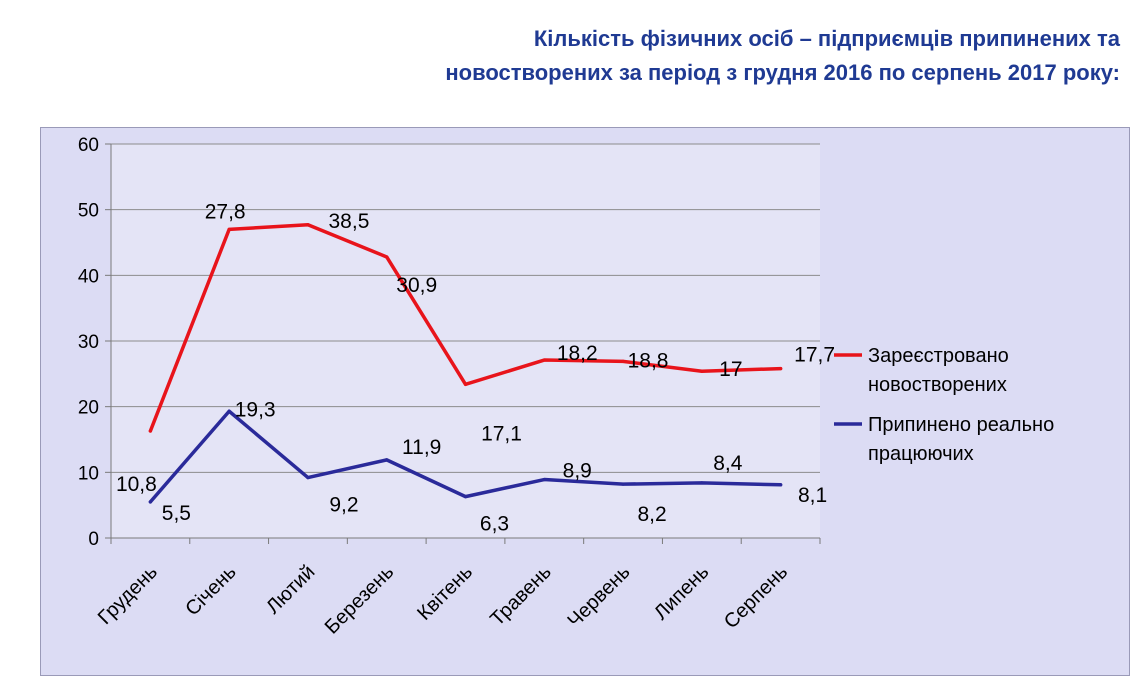 This screenshot has width=1145, height=689. I want to click on legend-label-2: працюючих, so click(921, 454).